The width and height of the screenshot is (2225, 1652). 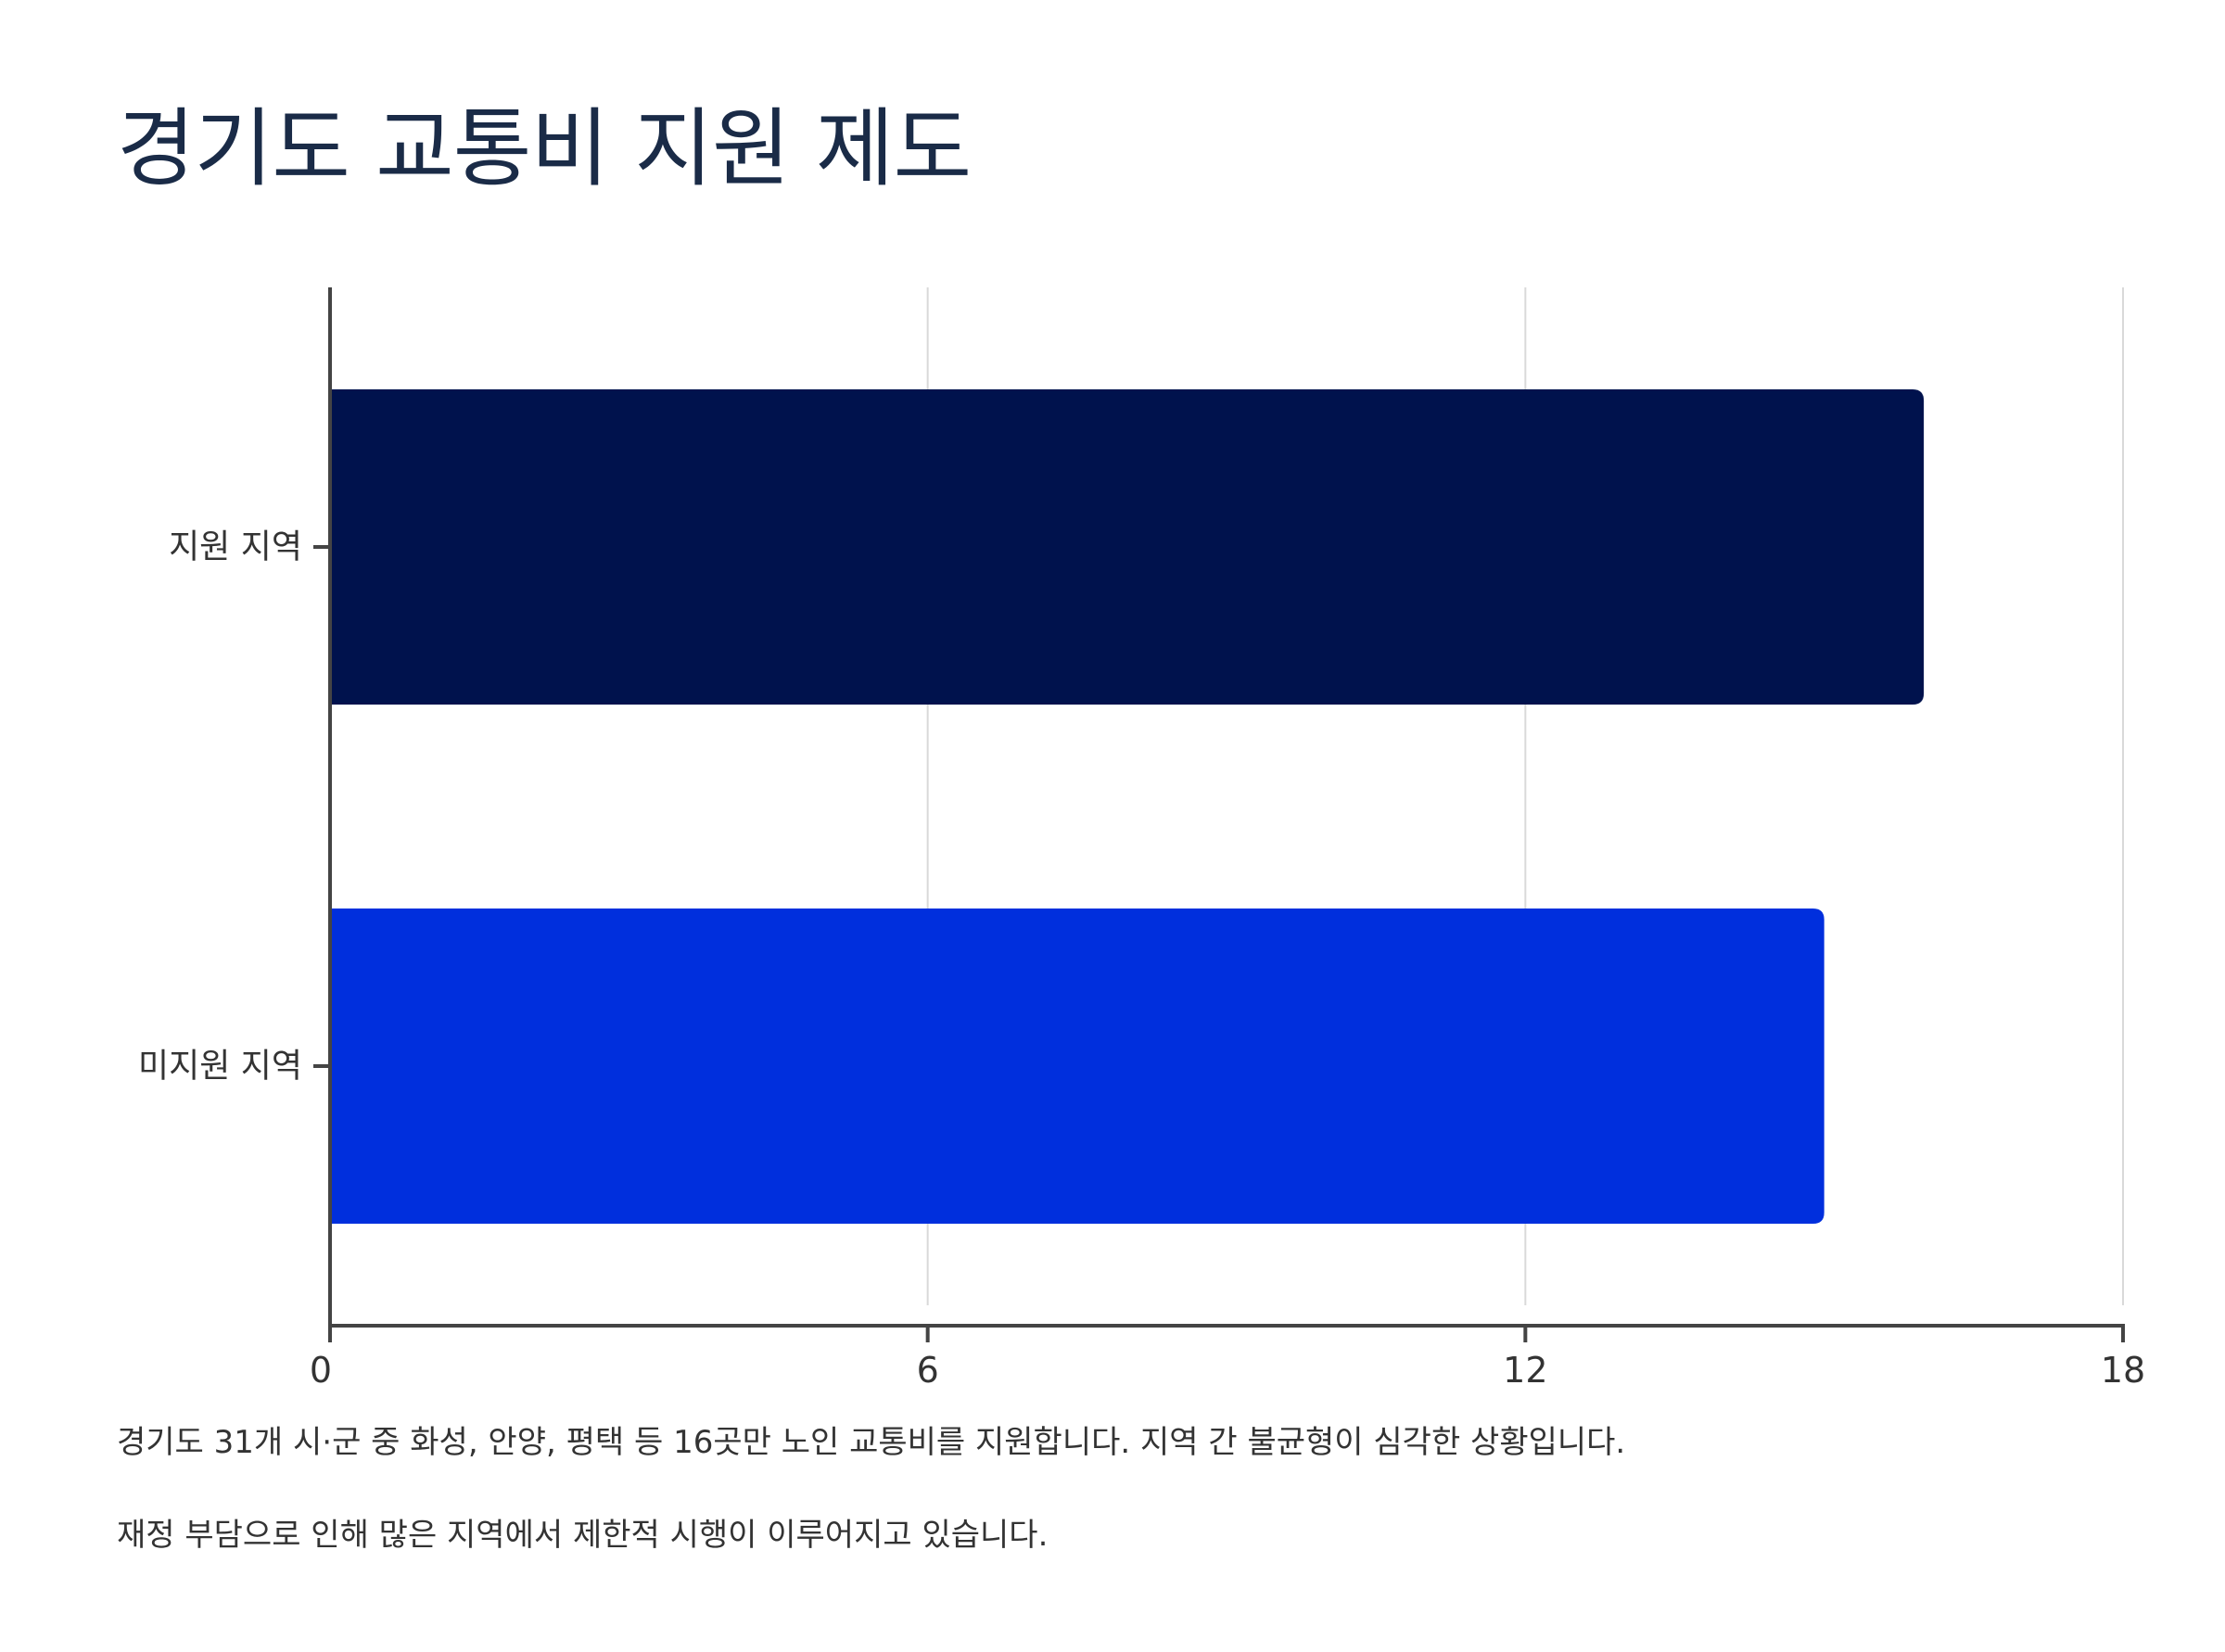 I want to click on x-tick-label: 0, so click(x=321, y=1370).